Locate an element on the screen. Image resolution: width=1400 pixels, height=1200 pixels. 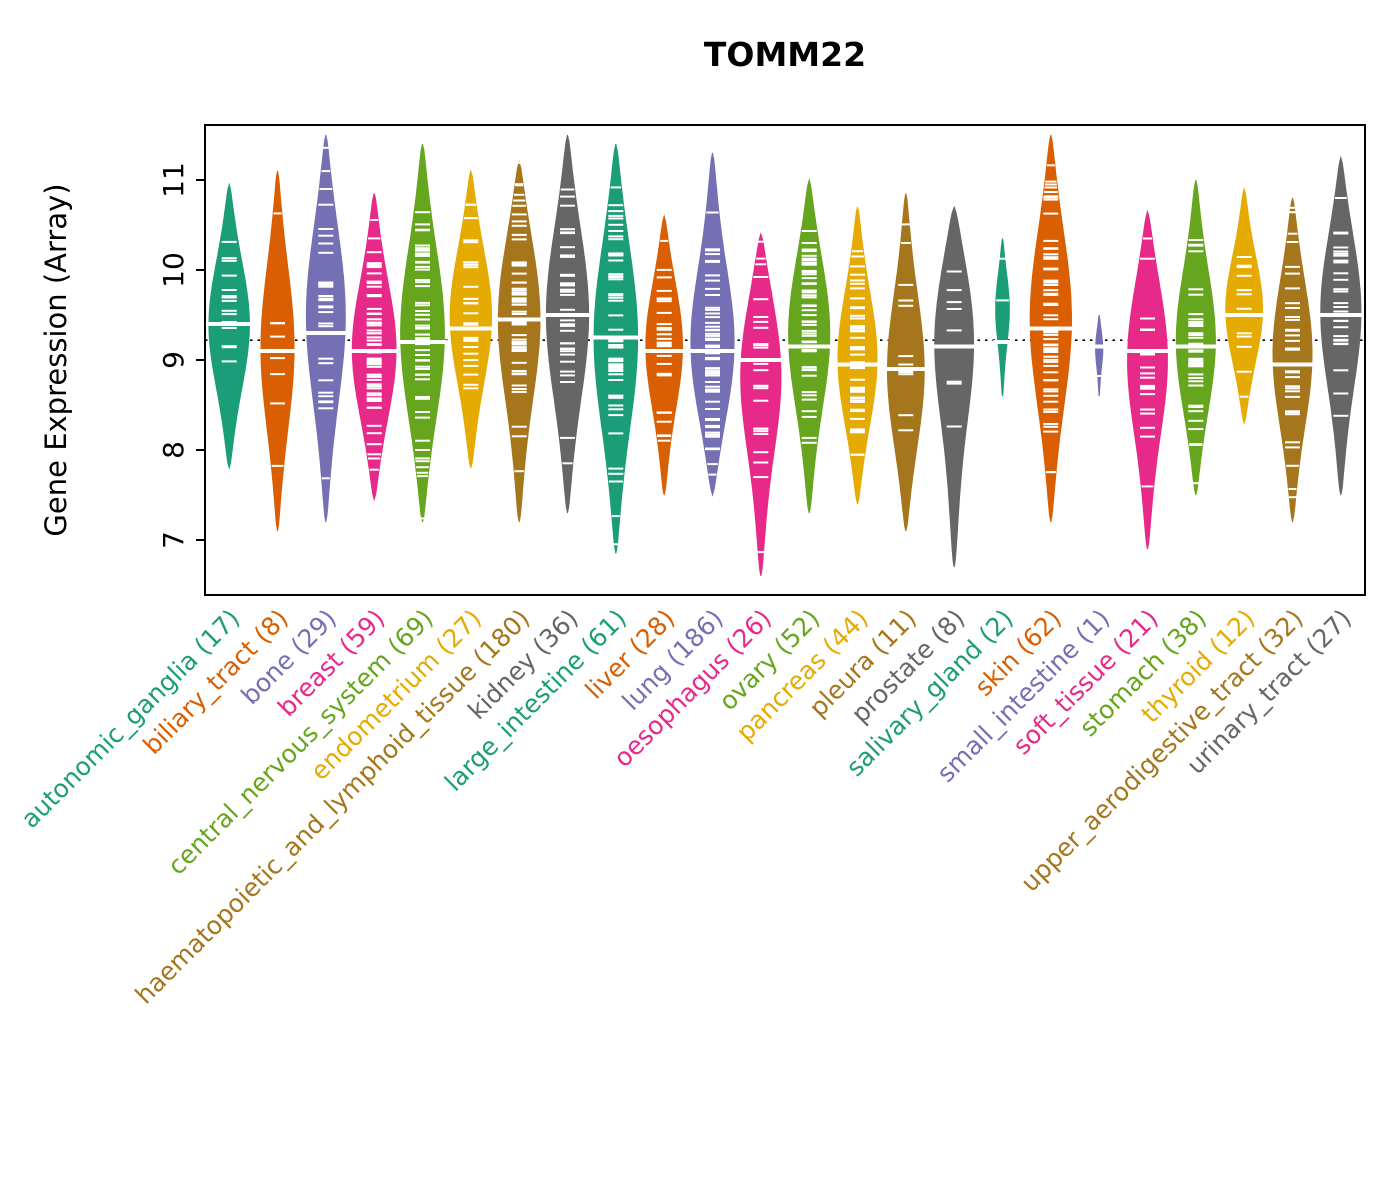
y-tick-label: 11 is located at coordinates (173, 180).